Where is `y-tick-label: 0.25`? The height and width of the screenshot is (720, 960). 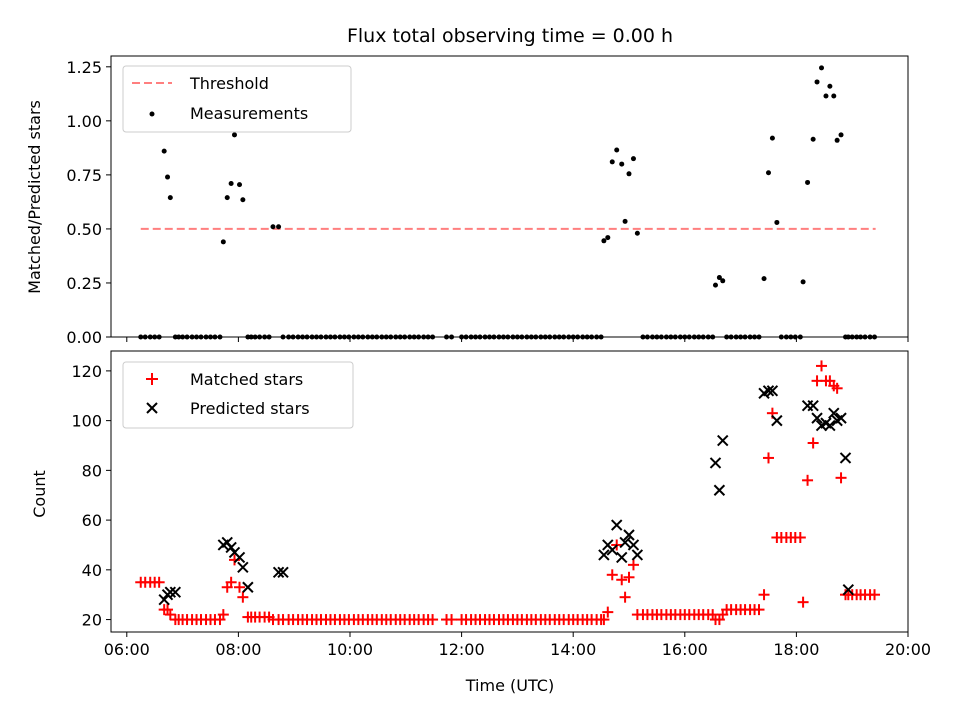 y-tick-label: 0.25 is located at coordinates (84, 283).